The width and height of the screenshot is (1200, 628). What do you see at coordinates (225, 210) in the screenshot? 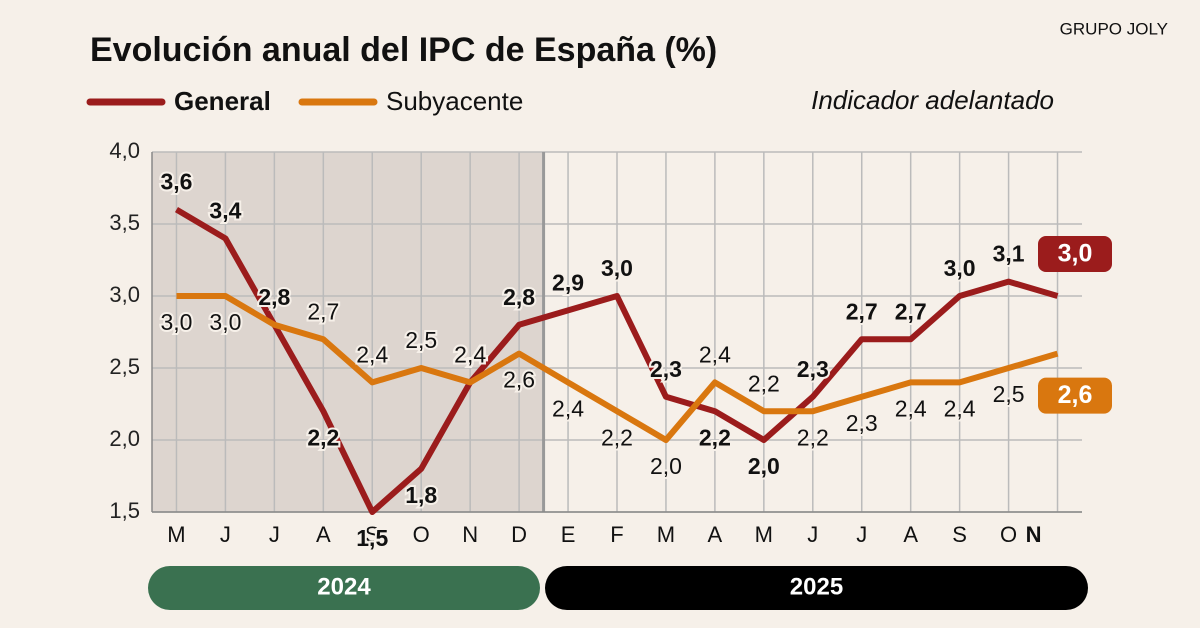
I see `data-label: 3,4` at bounding box center [225, 210].